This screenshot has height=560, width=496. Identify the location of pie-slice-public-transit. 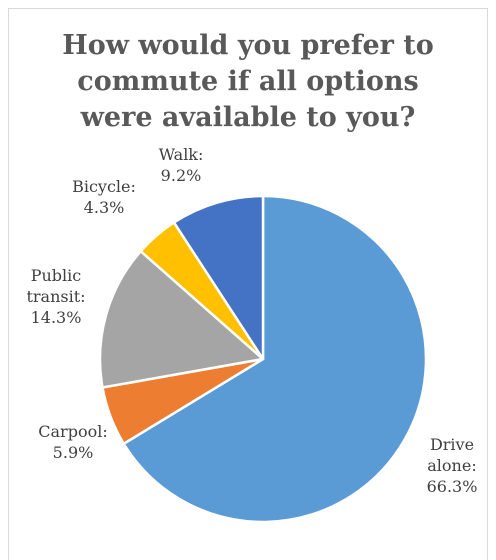
(181, 319).